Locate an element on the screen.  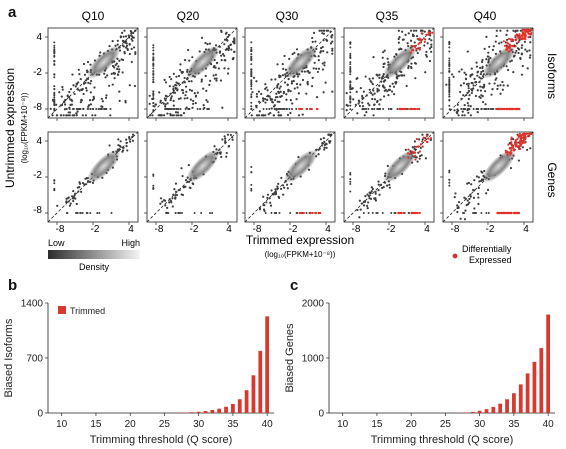
diff-expressed-points is located at coordinates (514, 173).